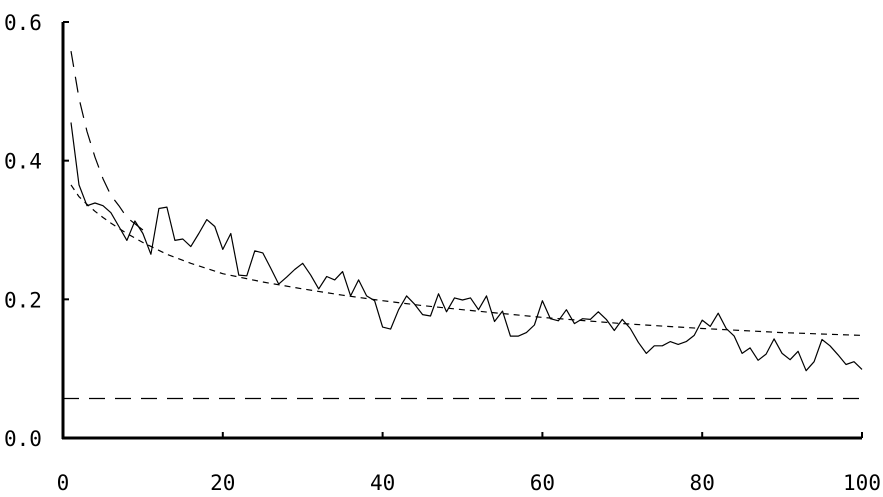 This screenshot has height=497, width=883. What do you see at coordinates (107, 140) in the screenshot?
I see `series-line-3-long-dash` at bounding box center [107, 140].